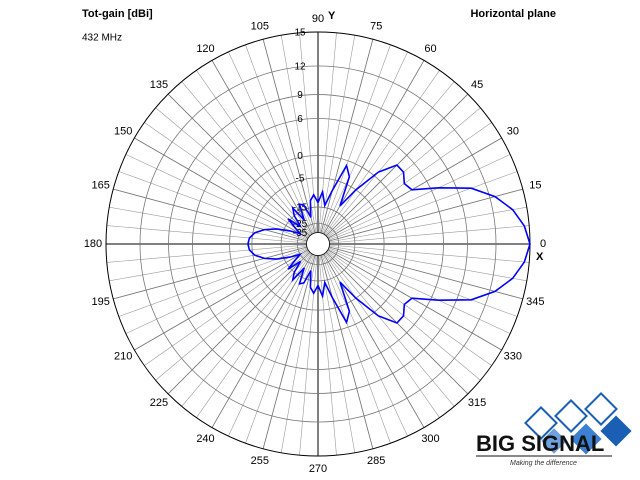 The height and width of the screenshot is (480, 640). I want to click on chart-subtitle: 432 MHz, so click(102, 38).